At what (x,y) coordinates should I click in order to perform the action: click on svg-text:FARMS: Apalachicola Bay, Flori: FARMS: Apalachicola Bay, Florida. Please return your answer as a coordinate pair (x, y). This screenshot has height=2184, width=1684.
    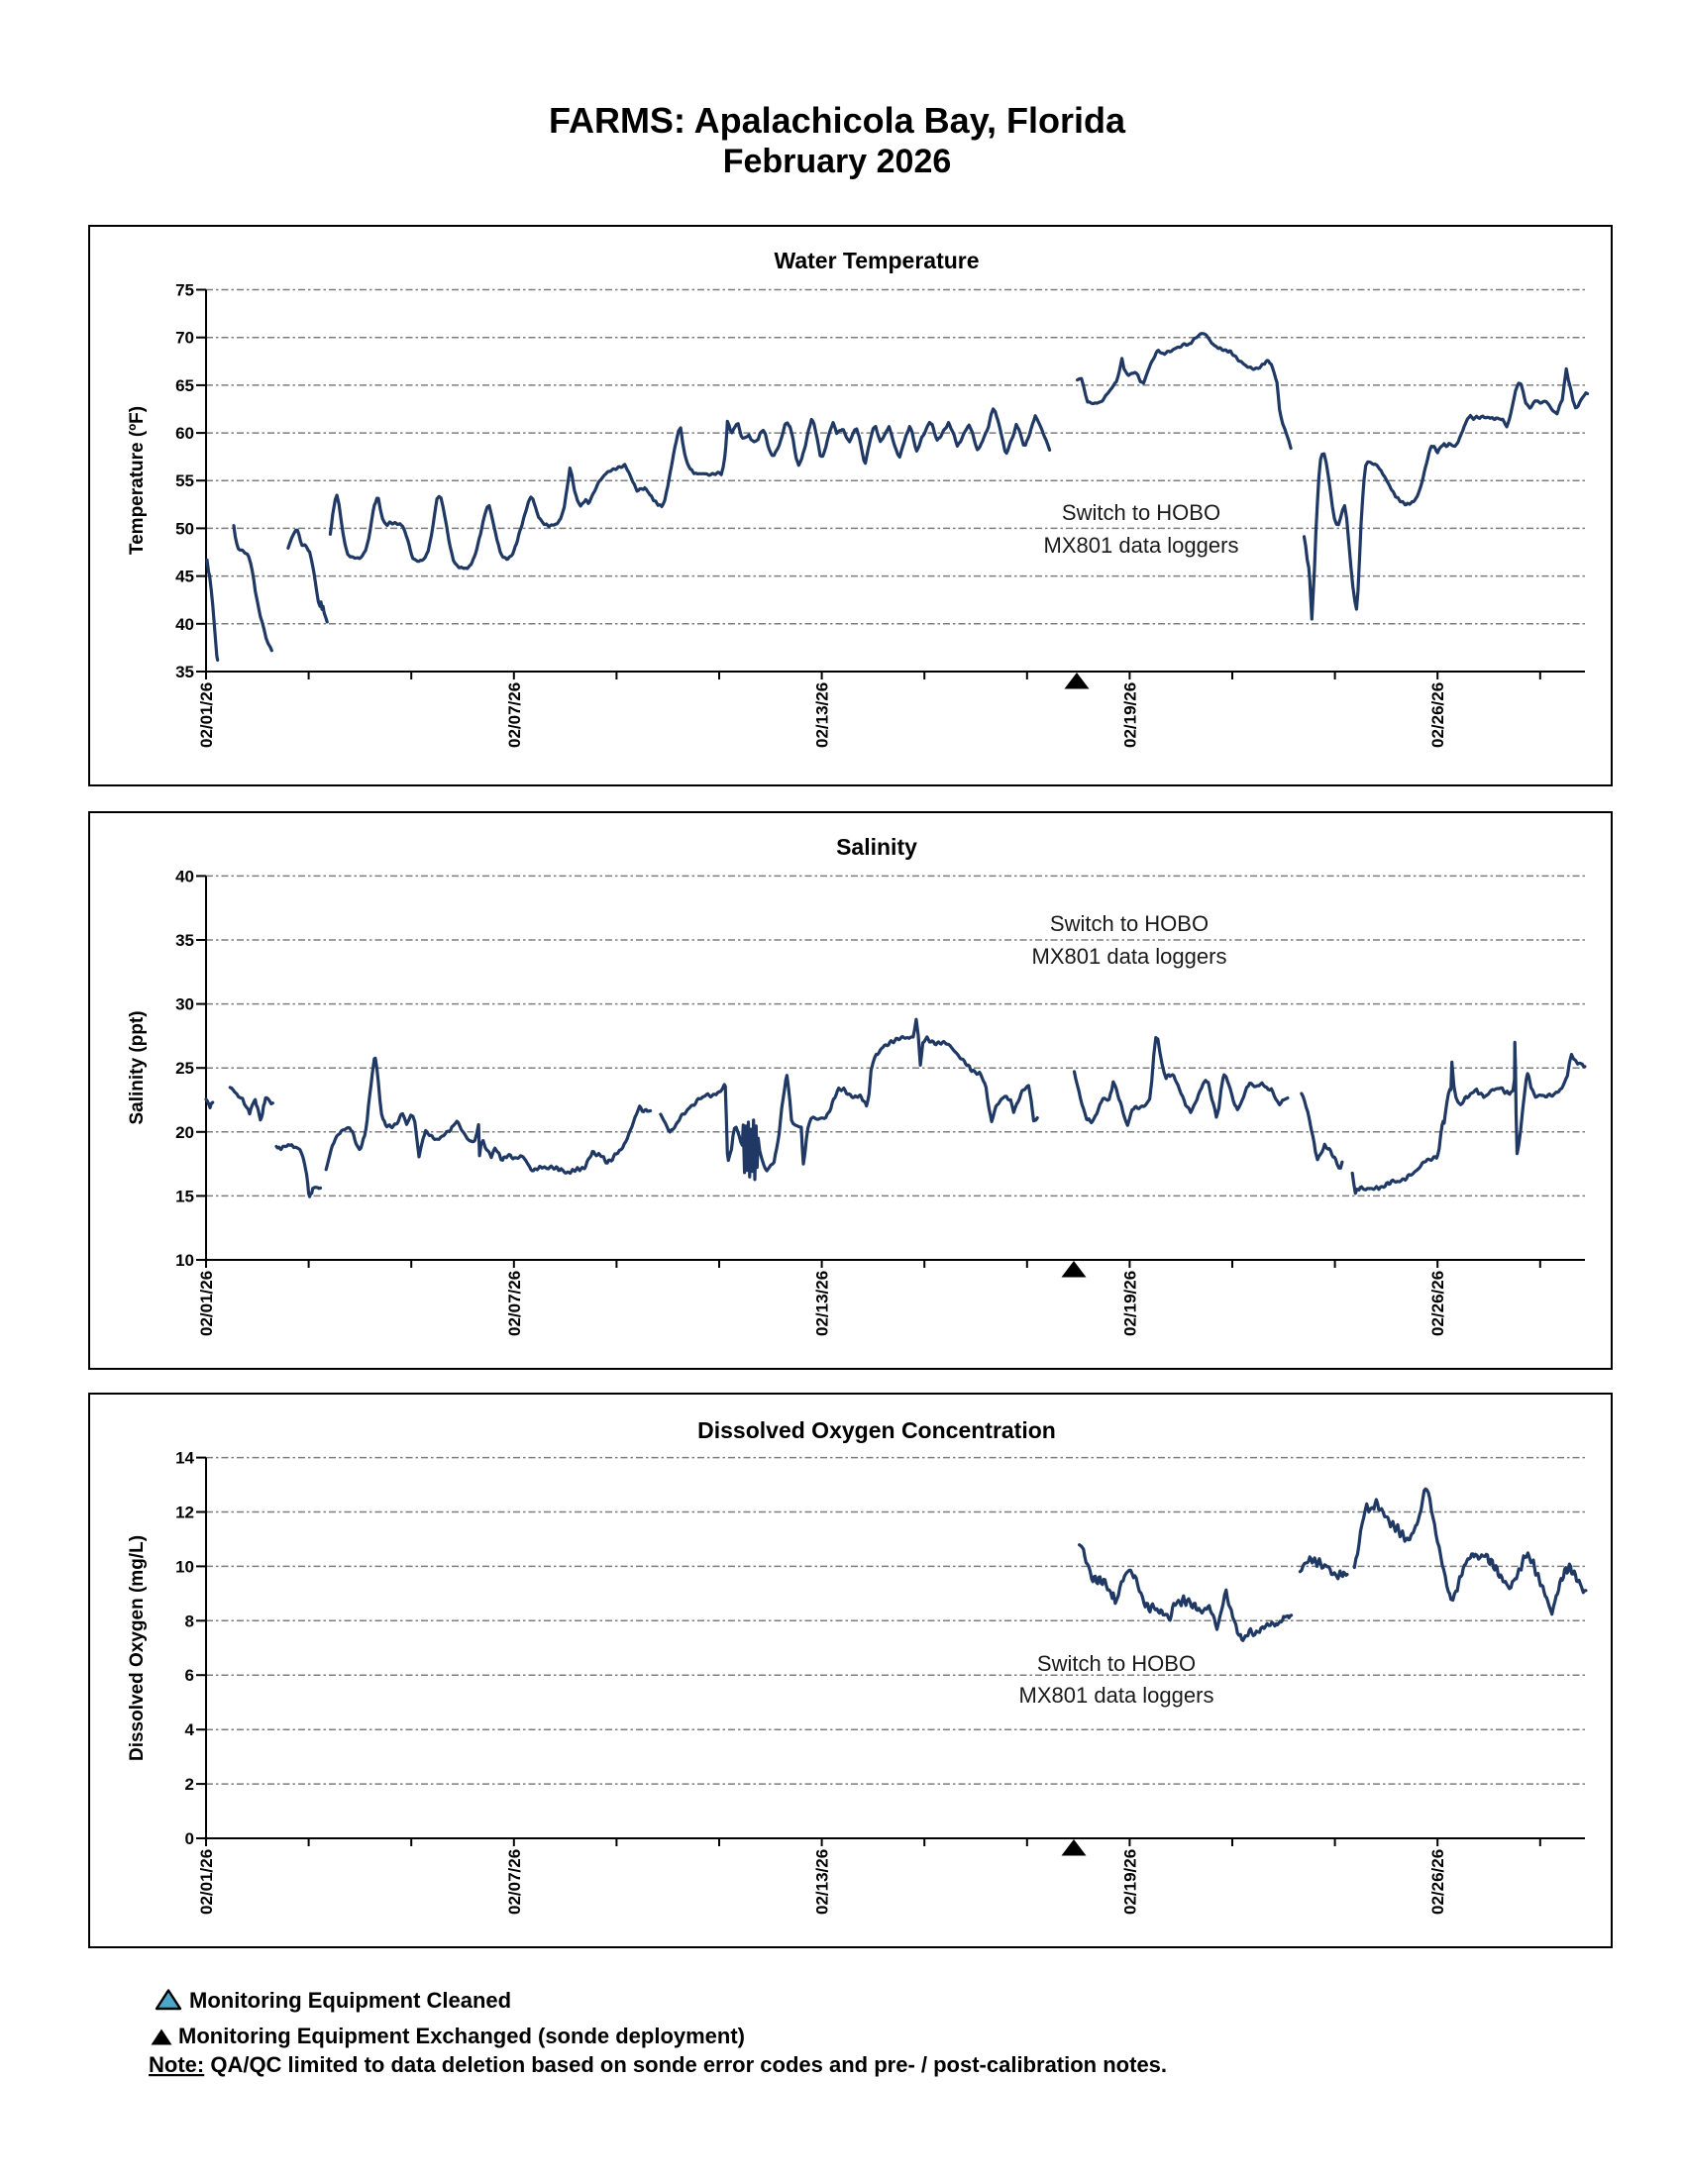
    Looking at the image, I should click on (838, 120).